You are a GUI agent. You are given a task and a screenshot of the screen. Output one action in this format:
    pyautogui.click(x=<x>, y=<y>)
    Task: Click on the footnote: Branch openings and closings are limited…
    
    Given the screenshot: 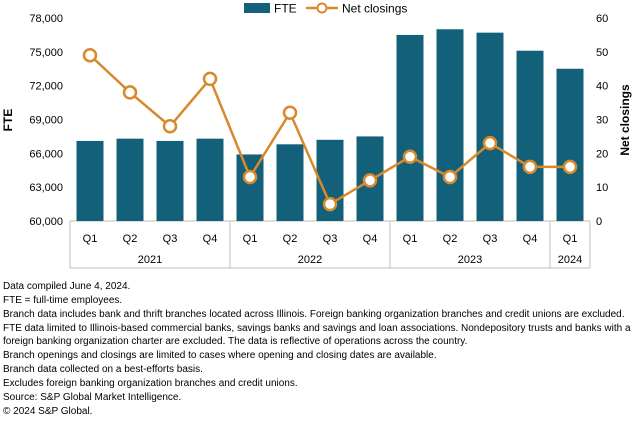 What is the action you would take?
    pyautogui.click(x=220, y=355)
    